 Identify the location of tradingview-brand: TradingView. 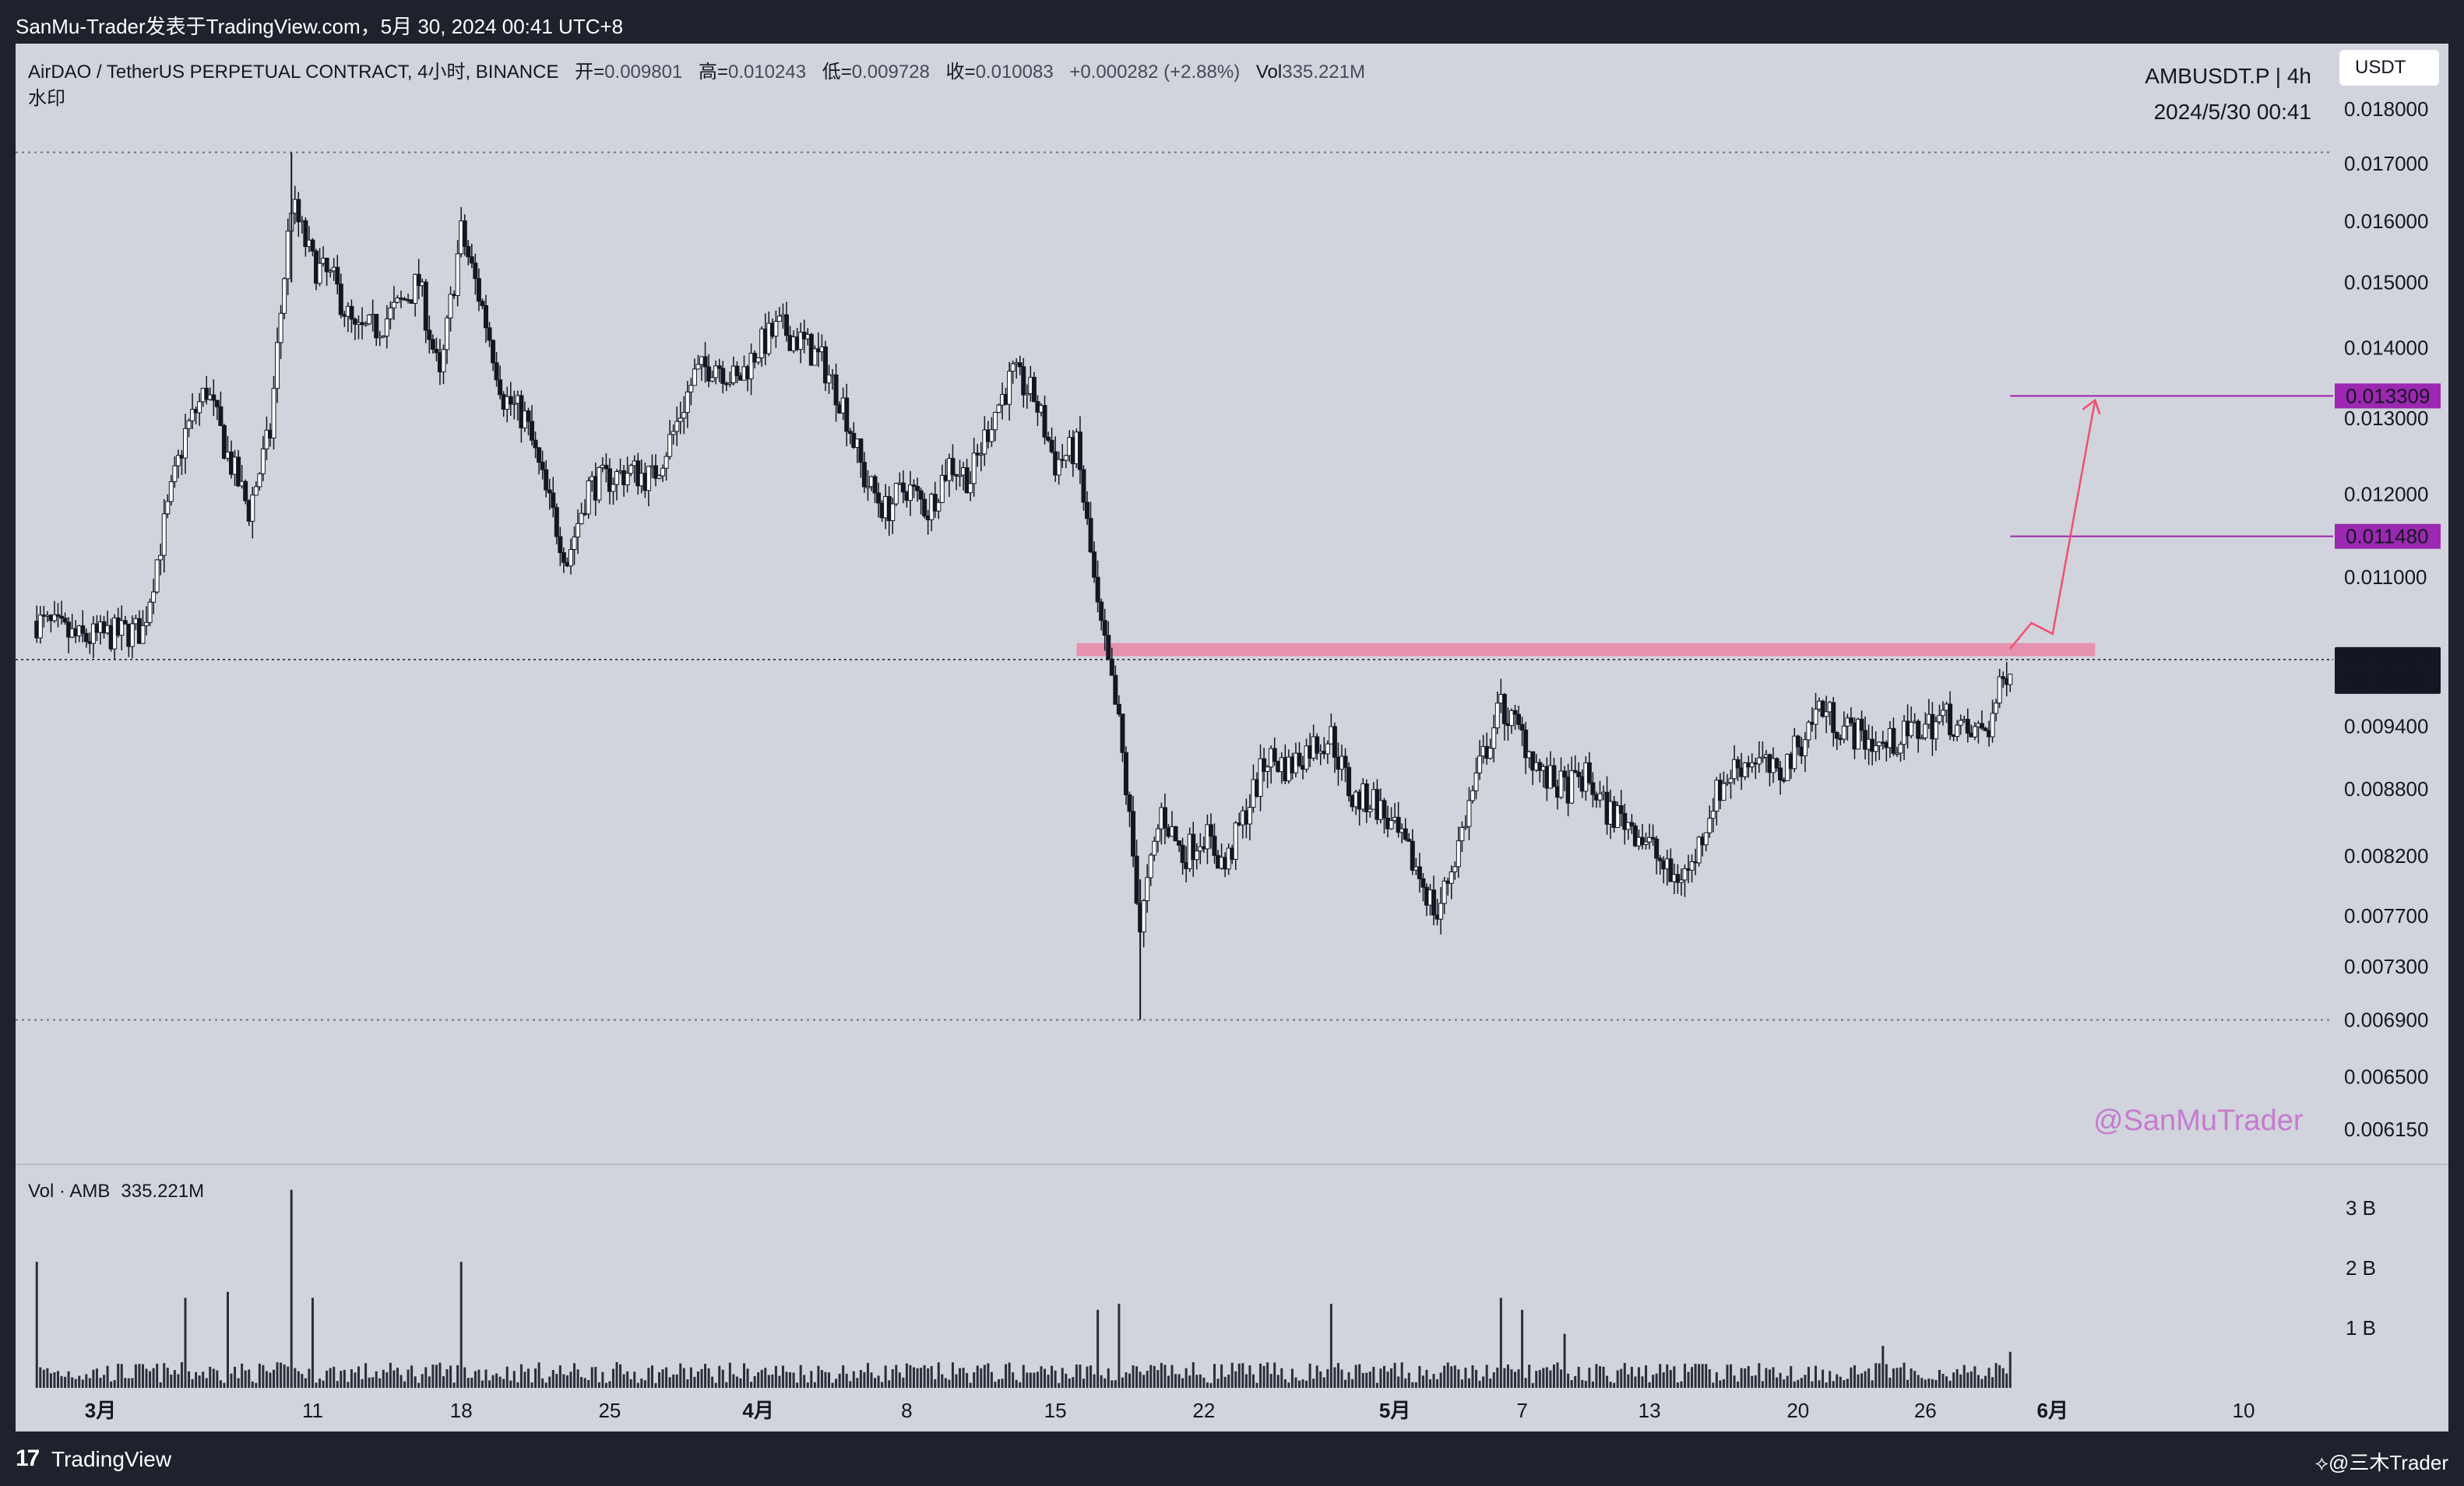
(111, 1459).